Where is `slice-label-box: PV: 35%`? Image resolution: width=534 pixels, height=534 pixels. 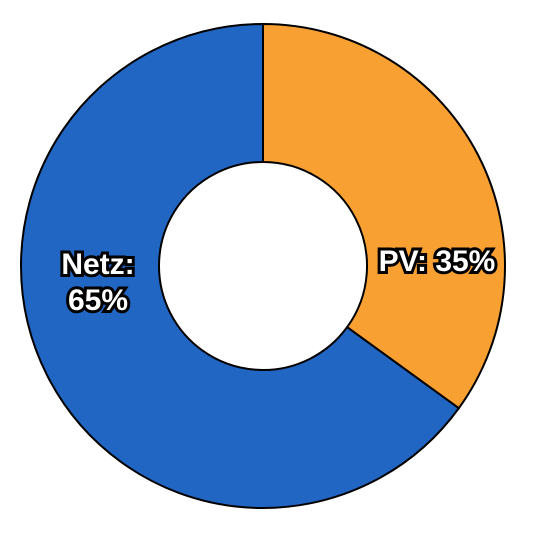 slice-label-box: PV: 35% is located at coordinates (437, 262).